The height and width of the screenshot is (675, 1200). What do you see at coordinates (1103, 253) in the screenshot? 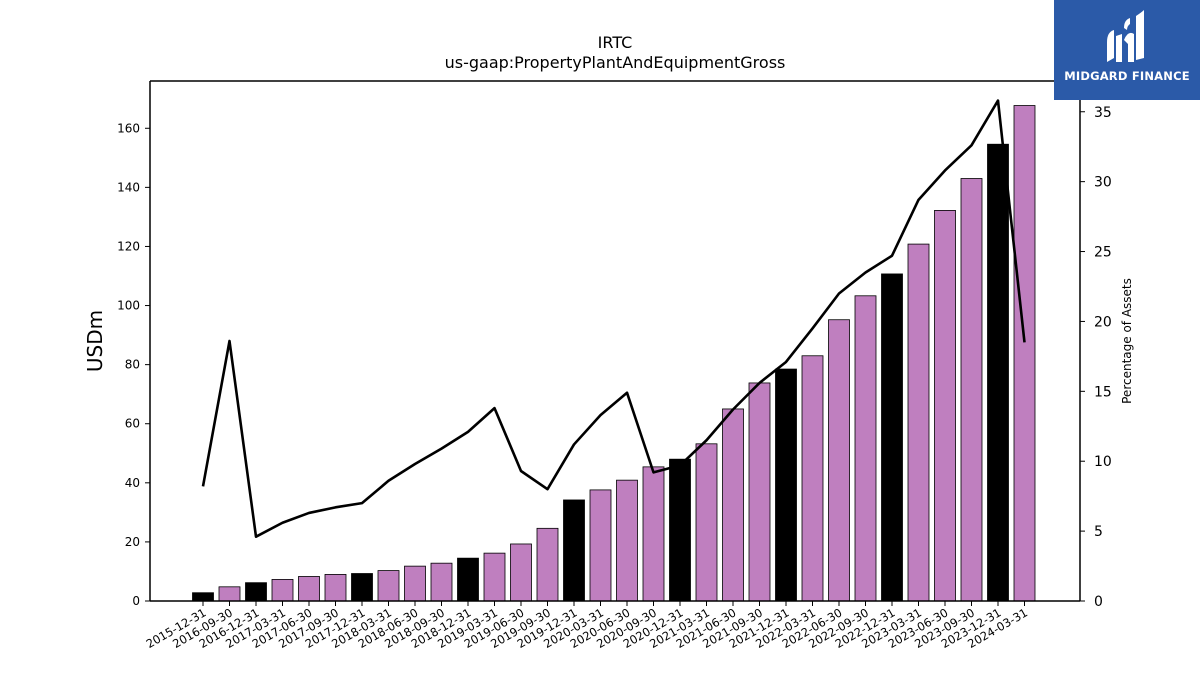
I see `y2-tick-label: 25` at bounding box center [1103, 253].